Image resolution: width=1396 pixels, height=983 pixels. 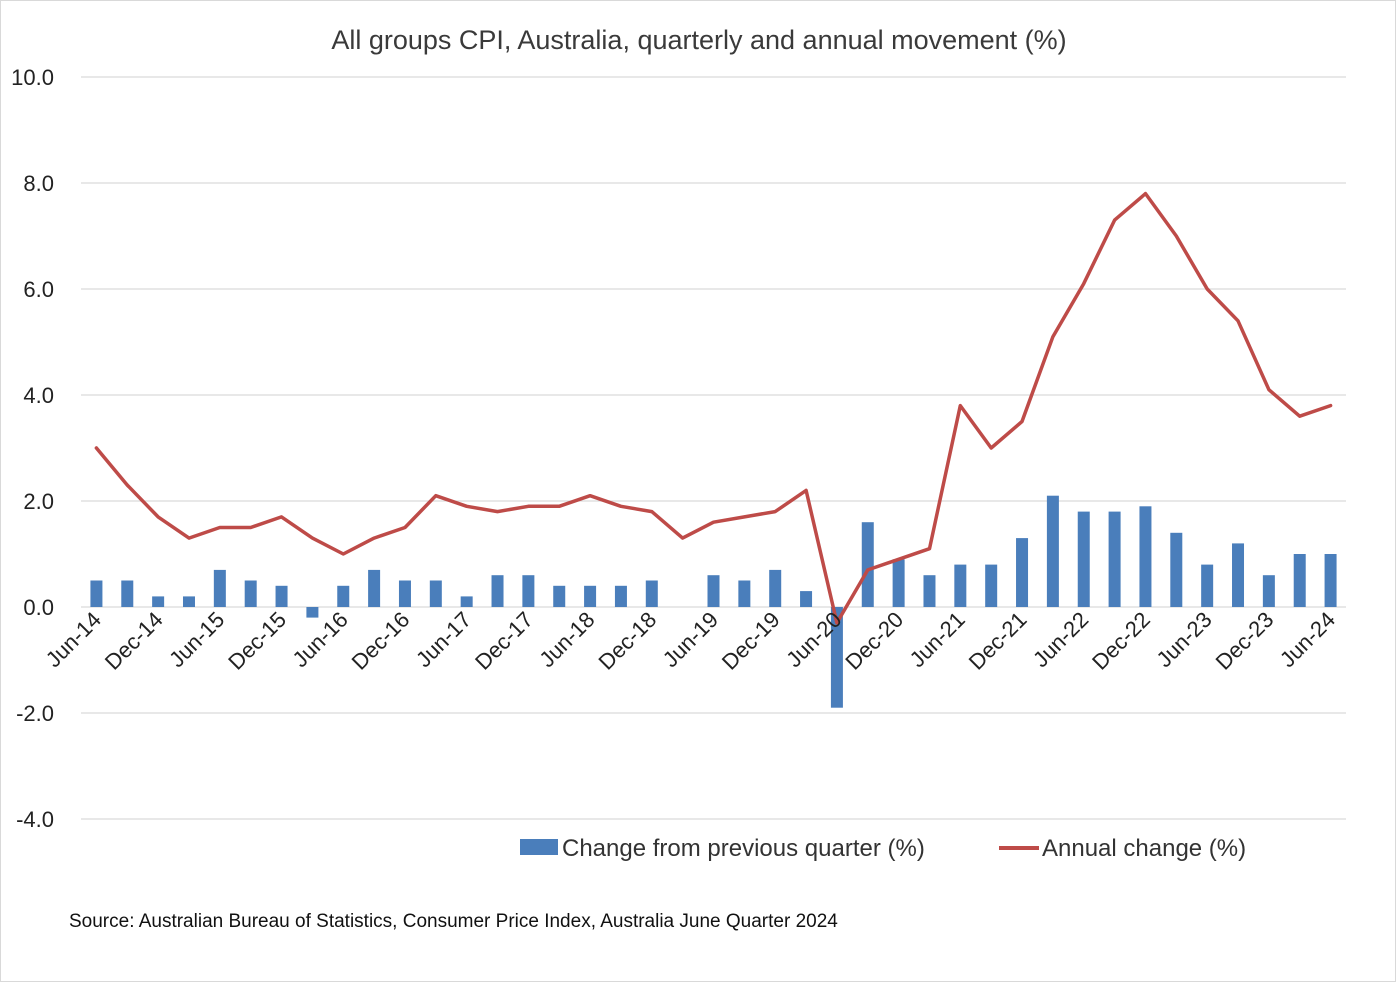 What do you see at coordinates (38, 183) in the screenshot?
I see `y-tick-label: 8.0` at bounding box center [38, 183].